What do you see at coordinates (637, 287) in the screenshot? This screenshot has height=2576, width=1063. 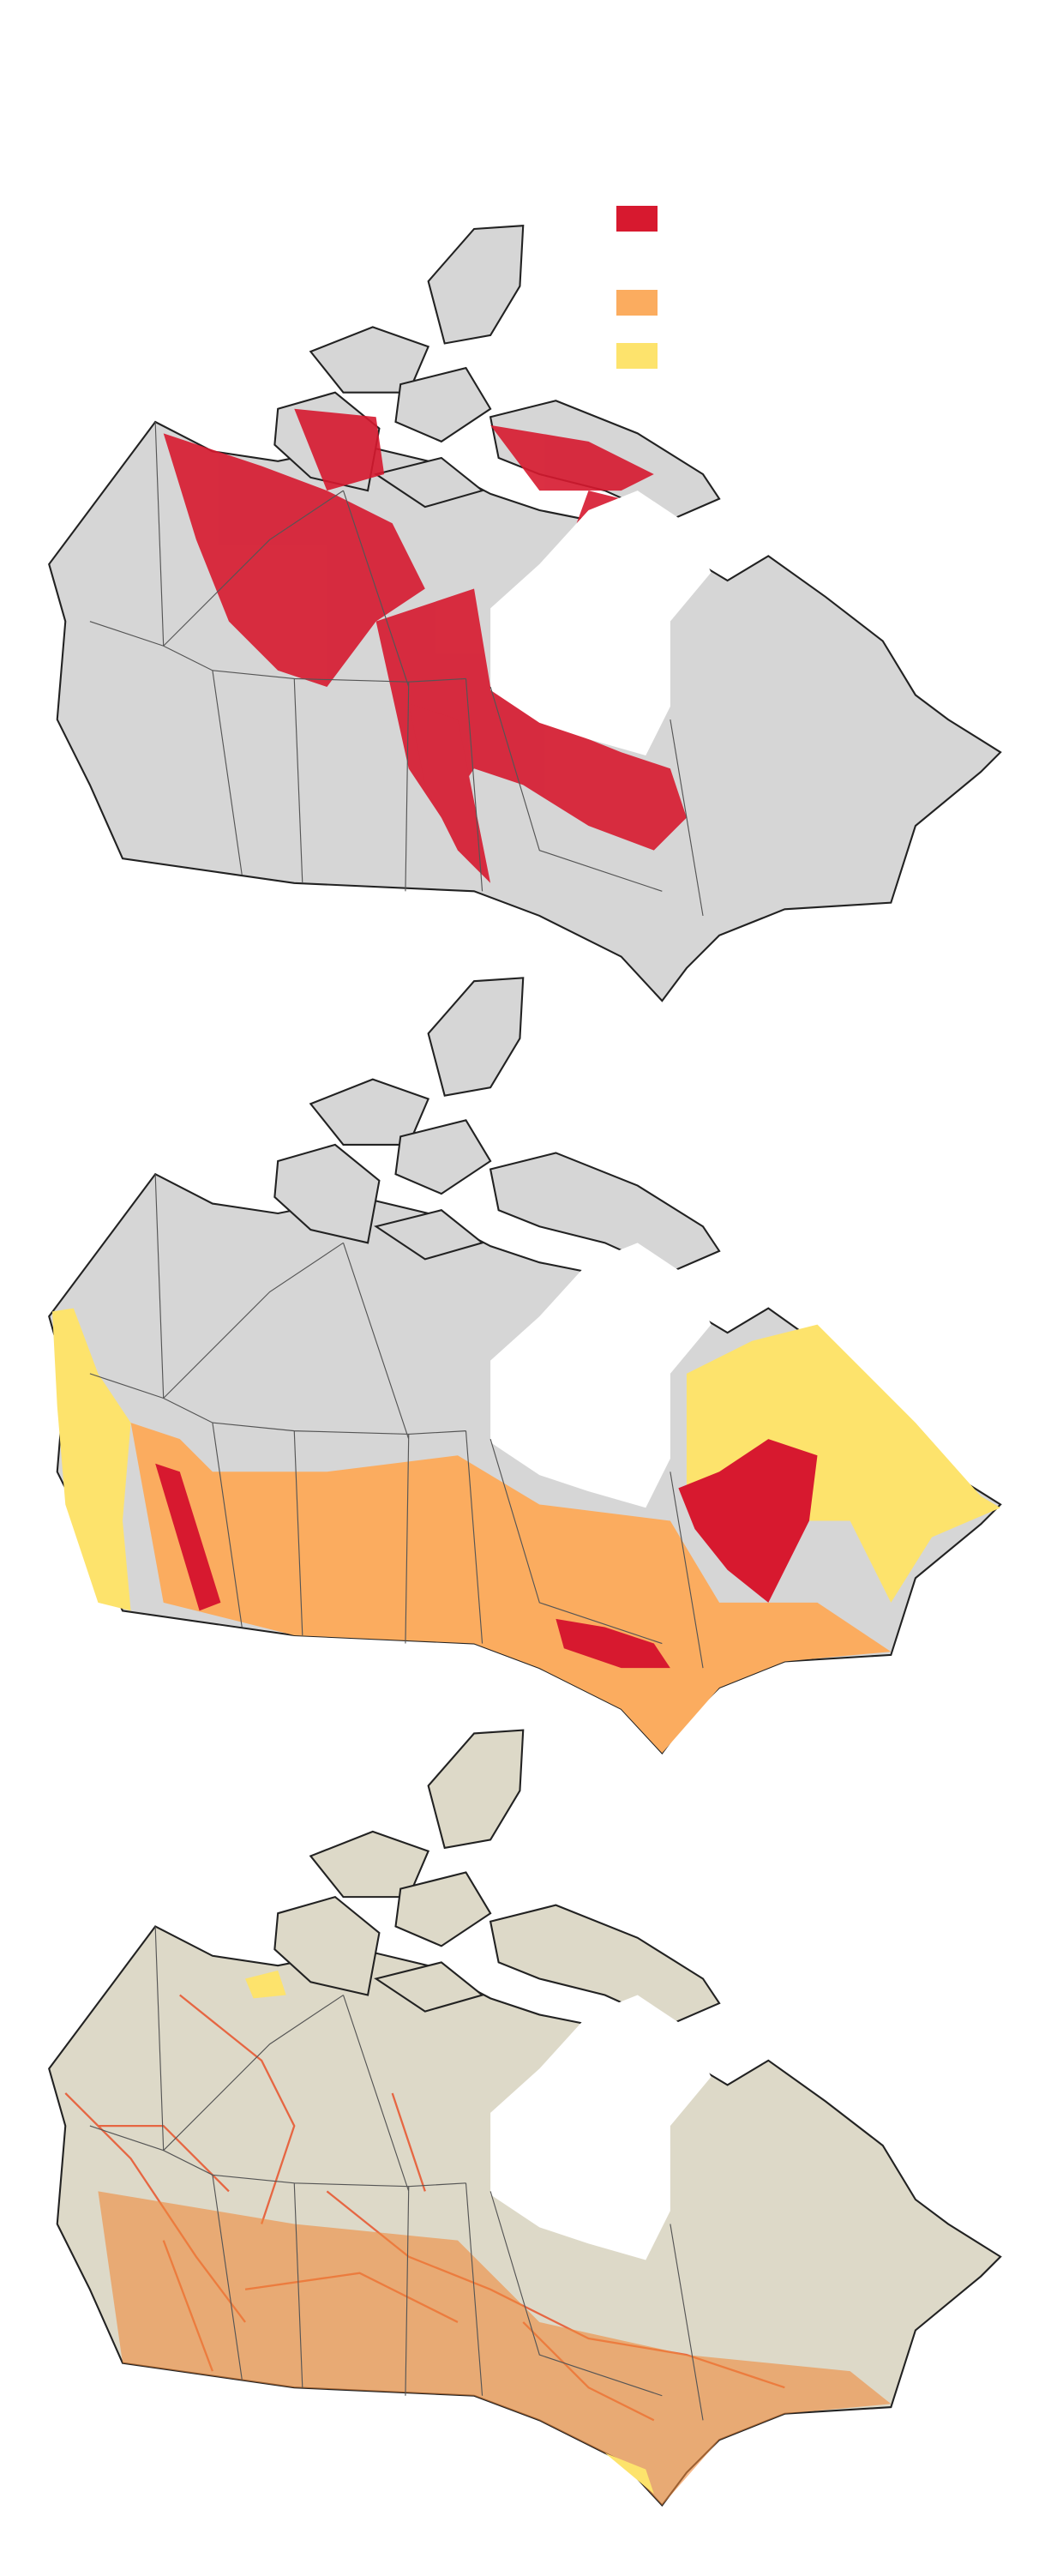 I see `legend` at bounding box center [637, 287].